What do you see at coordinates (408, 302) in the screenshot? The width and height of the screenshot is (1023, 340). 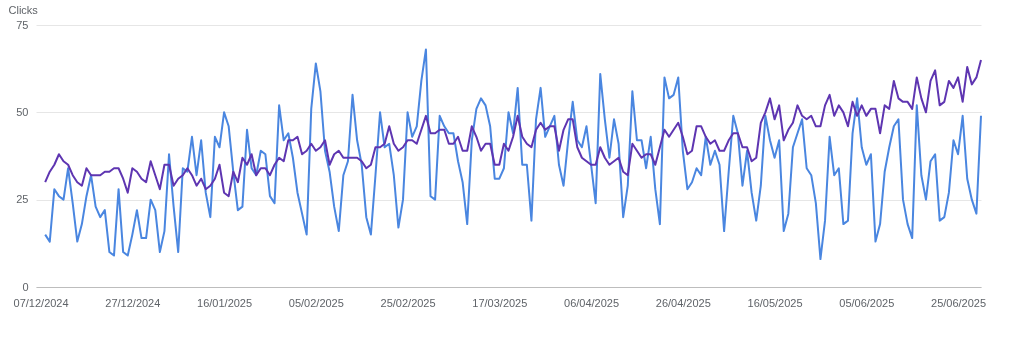 I see `x-tick-label: 25/02/2025` at bounding box center [408, 302].